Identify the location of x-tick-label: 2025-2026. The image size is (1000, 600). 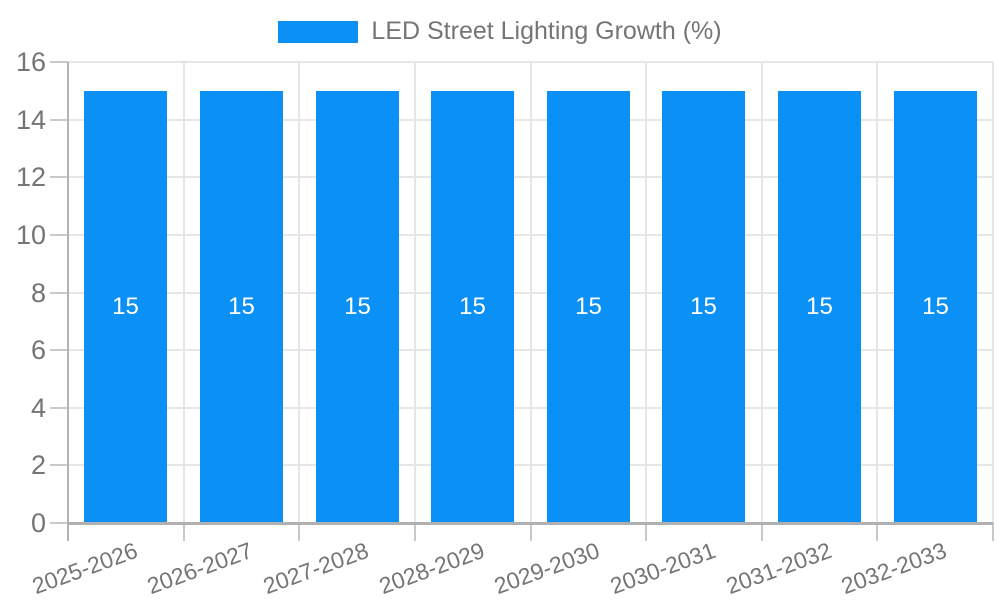
(84, 568).